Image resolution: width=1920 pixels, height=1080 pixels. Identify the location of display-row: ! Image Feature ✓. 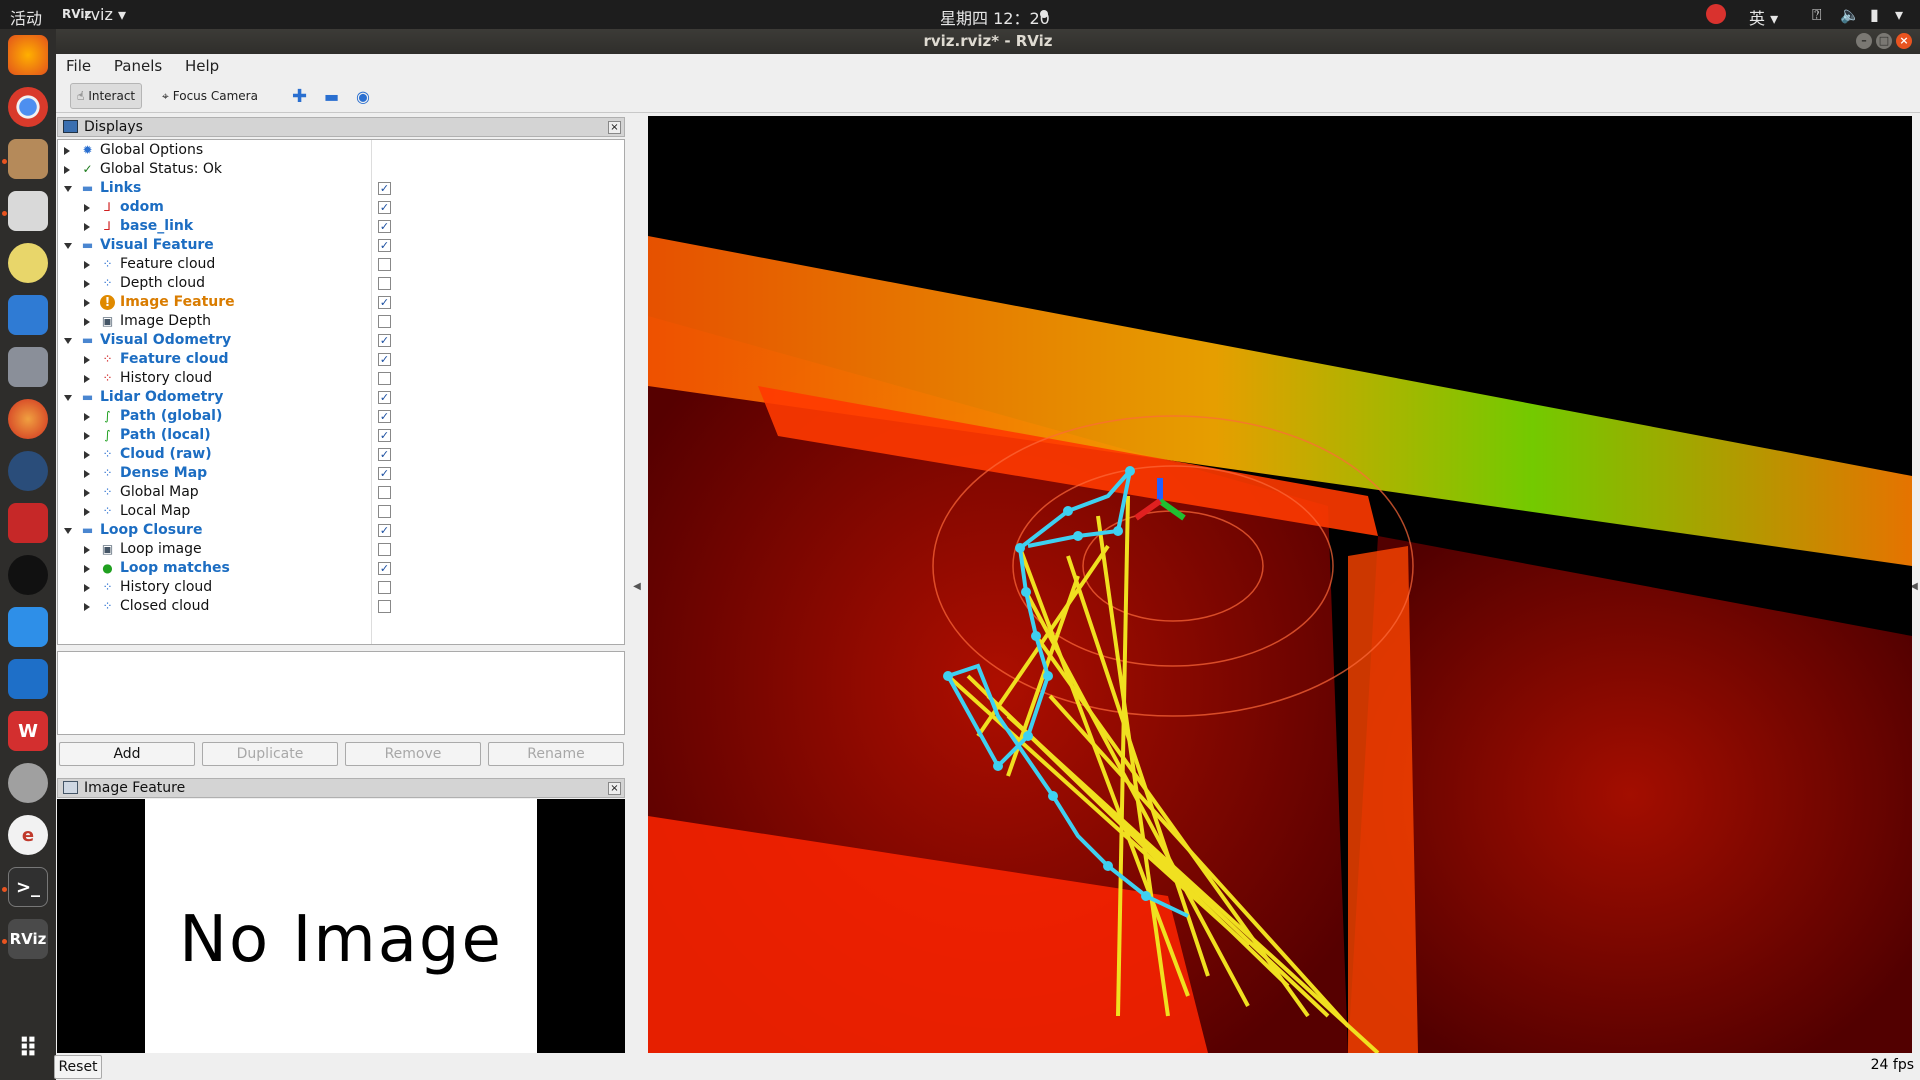
(341, 302).